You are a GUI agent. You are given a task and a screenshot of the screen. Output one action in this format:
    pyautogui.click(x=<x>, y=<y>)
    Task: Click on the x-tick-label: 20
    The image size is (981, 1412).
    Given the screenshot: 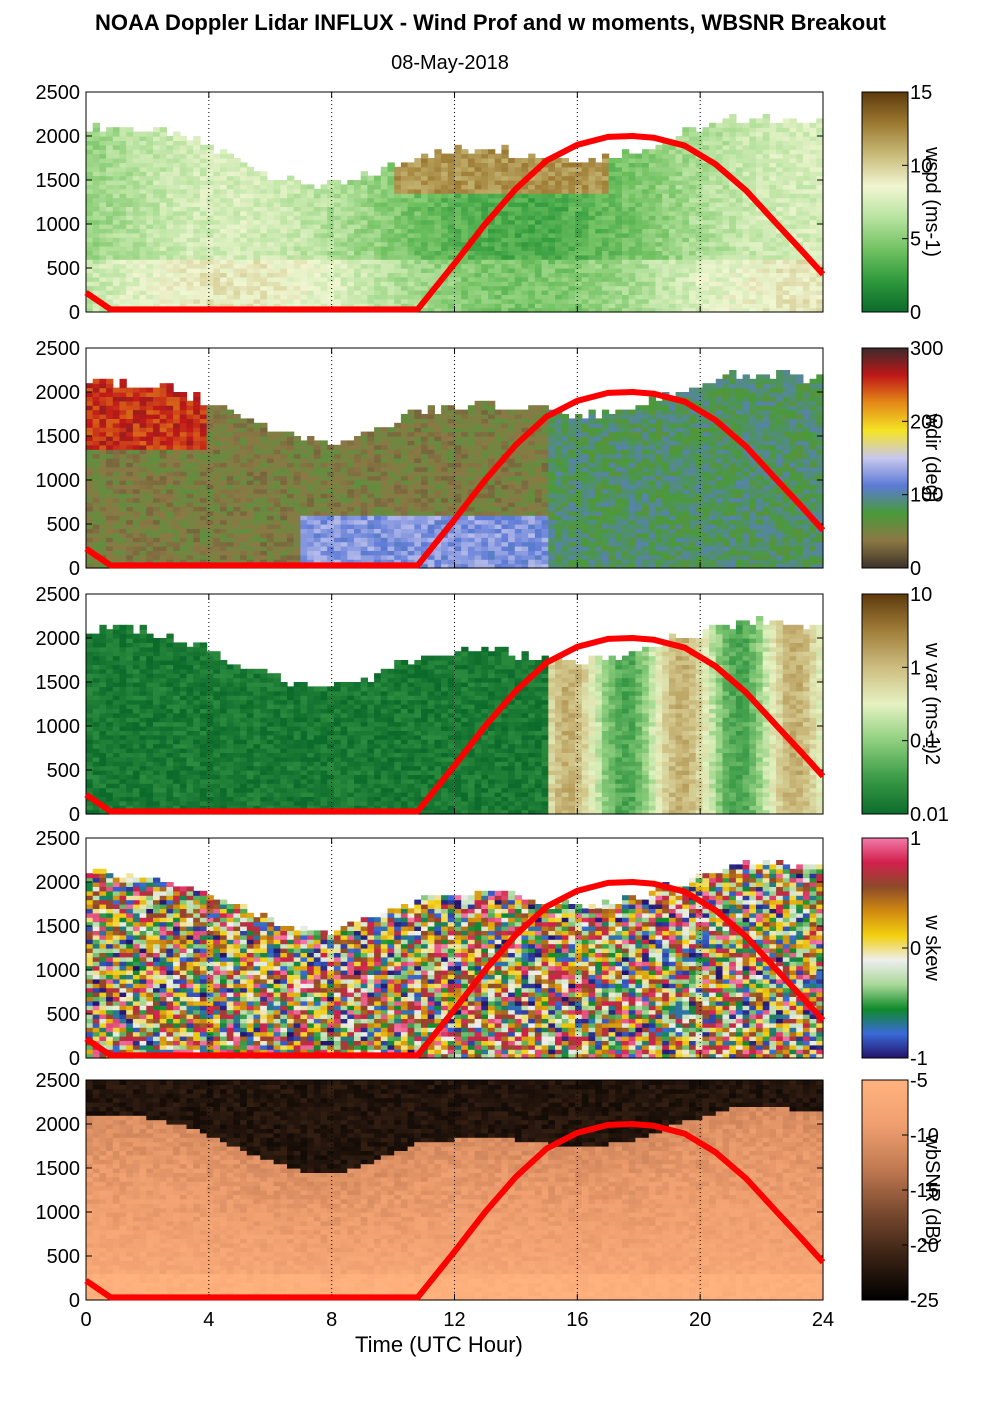 What is the action you would take?
    pyautogui.click(x=700, y=1319)
    